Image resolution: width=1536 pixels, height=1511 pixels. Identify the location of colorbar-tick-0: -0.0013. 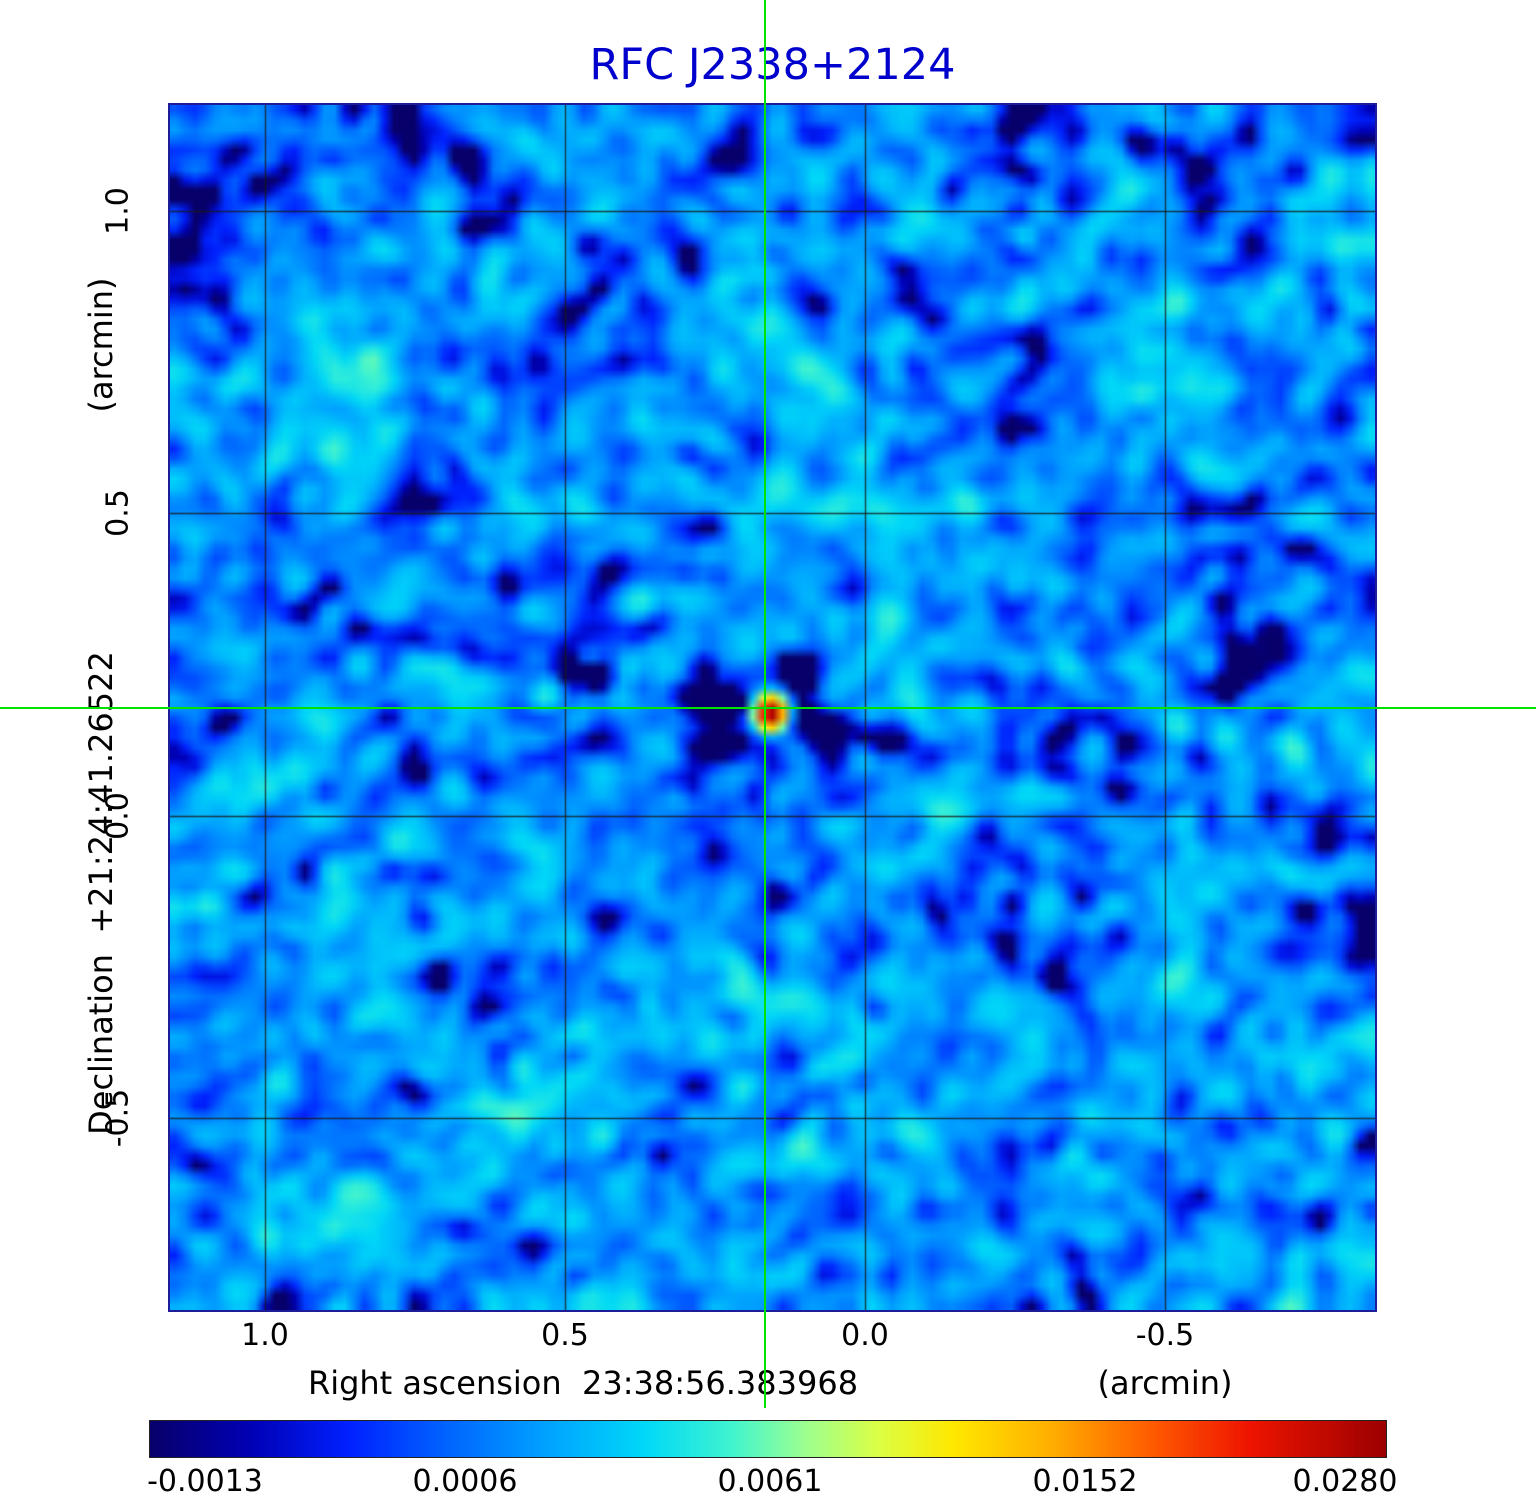
(205, 1481).